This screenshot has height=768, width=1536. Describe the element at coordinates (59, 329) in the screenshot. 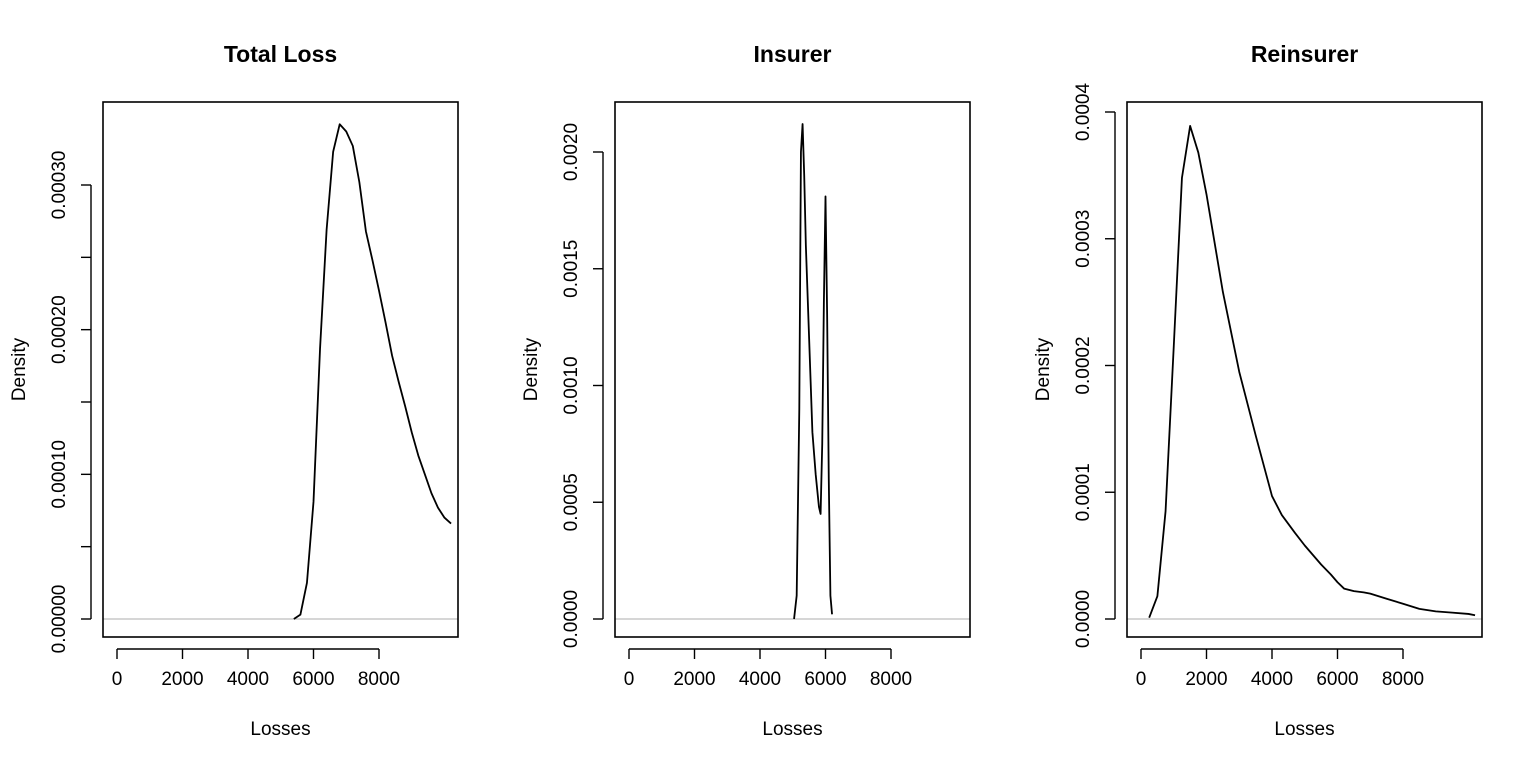

I see `y-tick-label: 0.00020` at that location.